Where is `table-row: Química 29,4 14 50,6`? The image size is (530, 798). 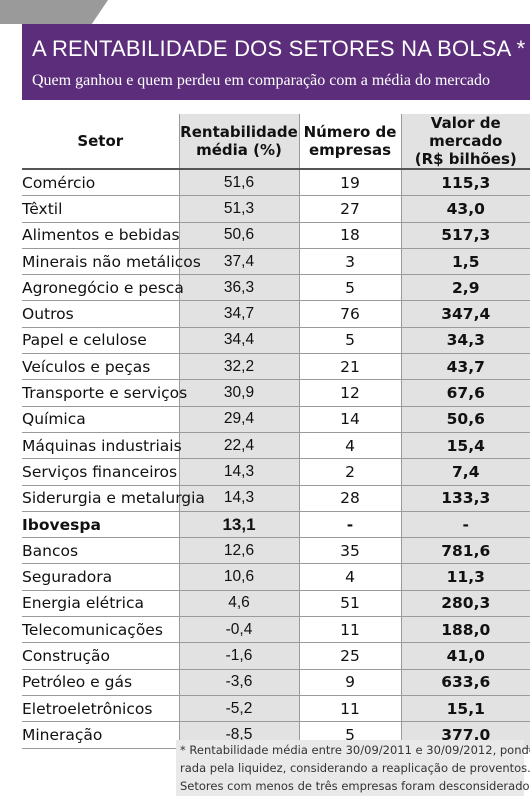
table-row: Química 29,4 14 50,6 is located at coordinates (276, 419).